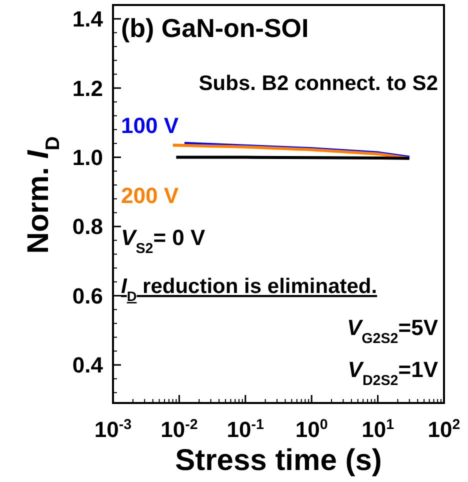 The width and height of the screenshot is (468, 482). Describe the element at coordinates (87, 88) in the screenshot. I see `y-tick-label: 1.2` at that location.